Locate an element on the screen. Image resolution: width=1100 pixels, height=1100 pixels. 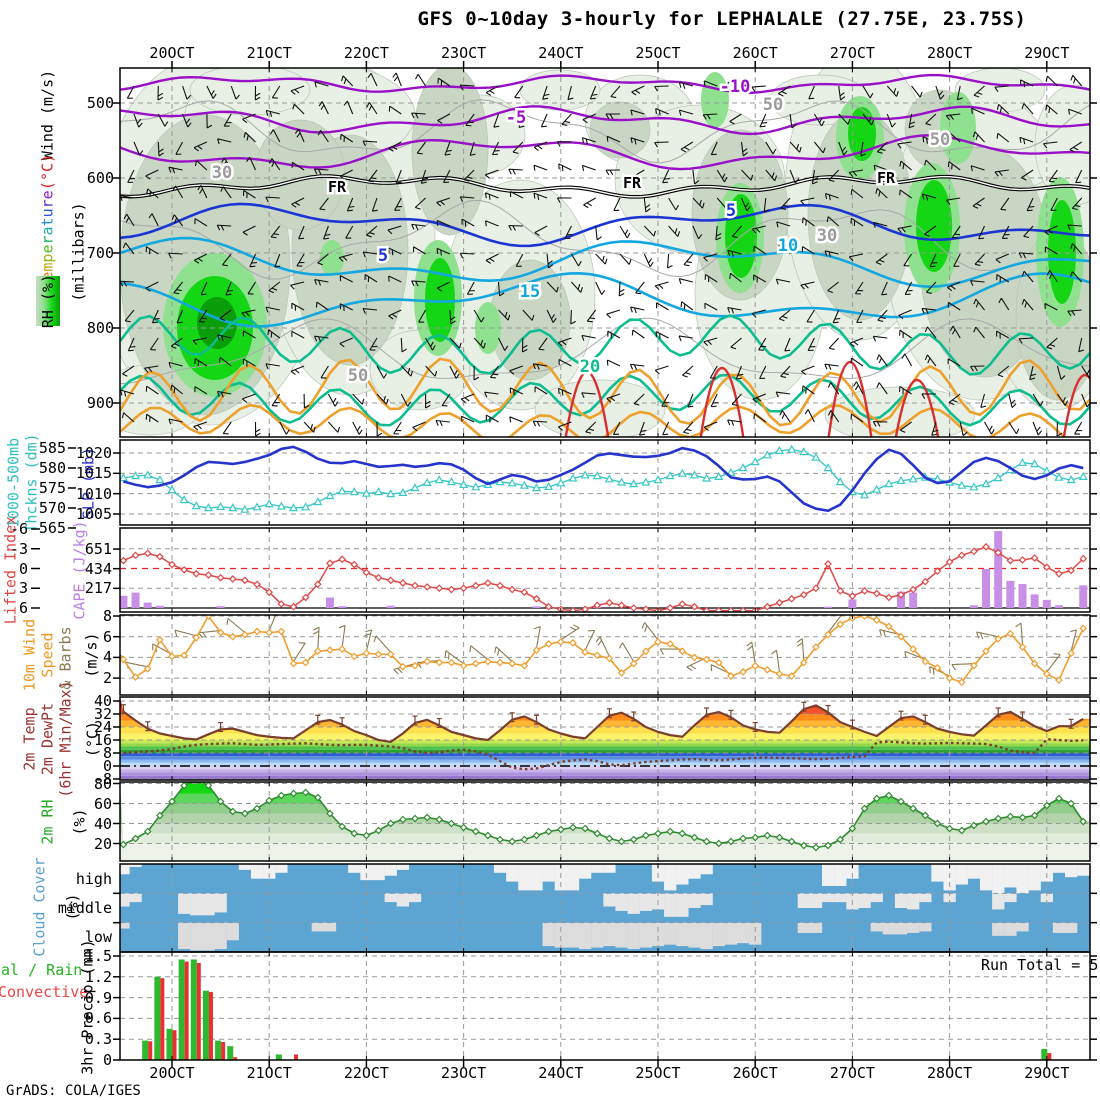
svg-text: 15 is located at coordinates (530, 292).